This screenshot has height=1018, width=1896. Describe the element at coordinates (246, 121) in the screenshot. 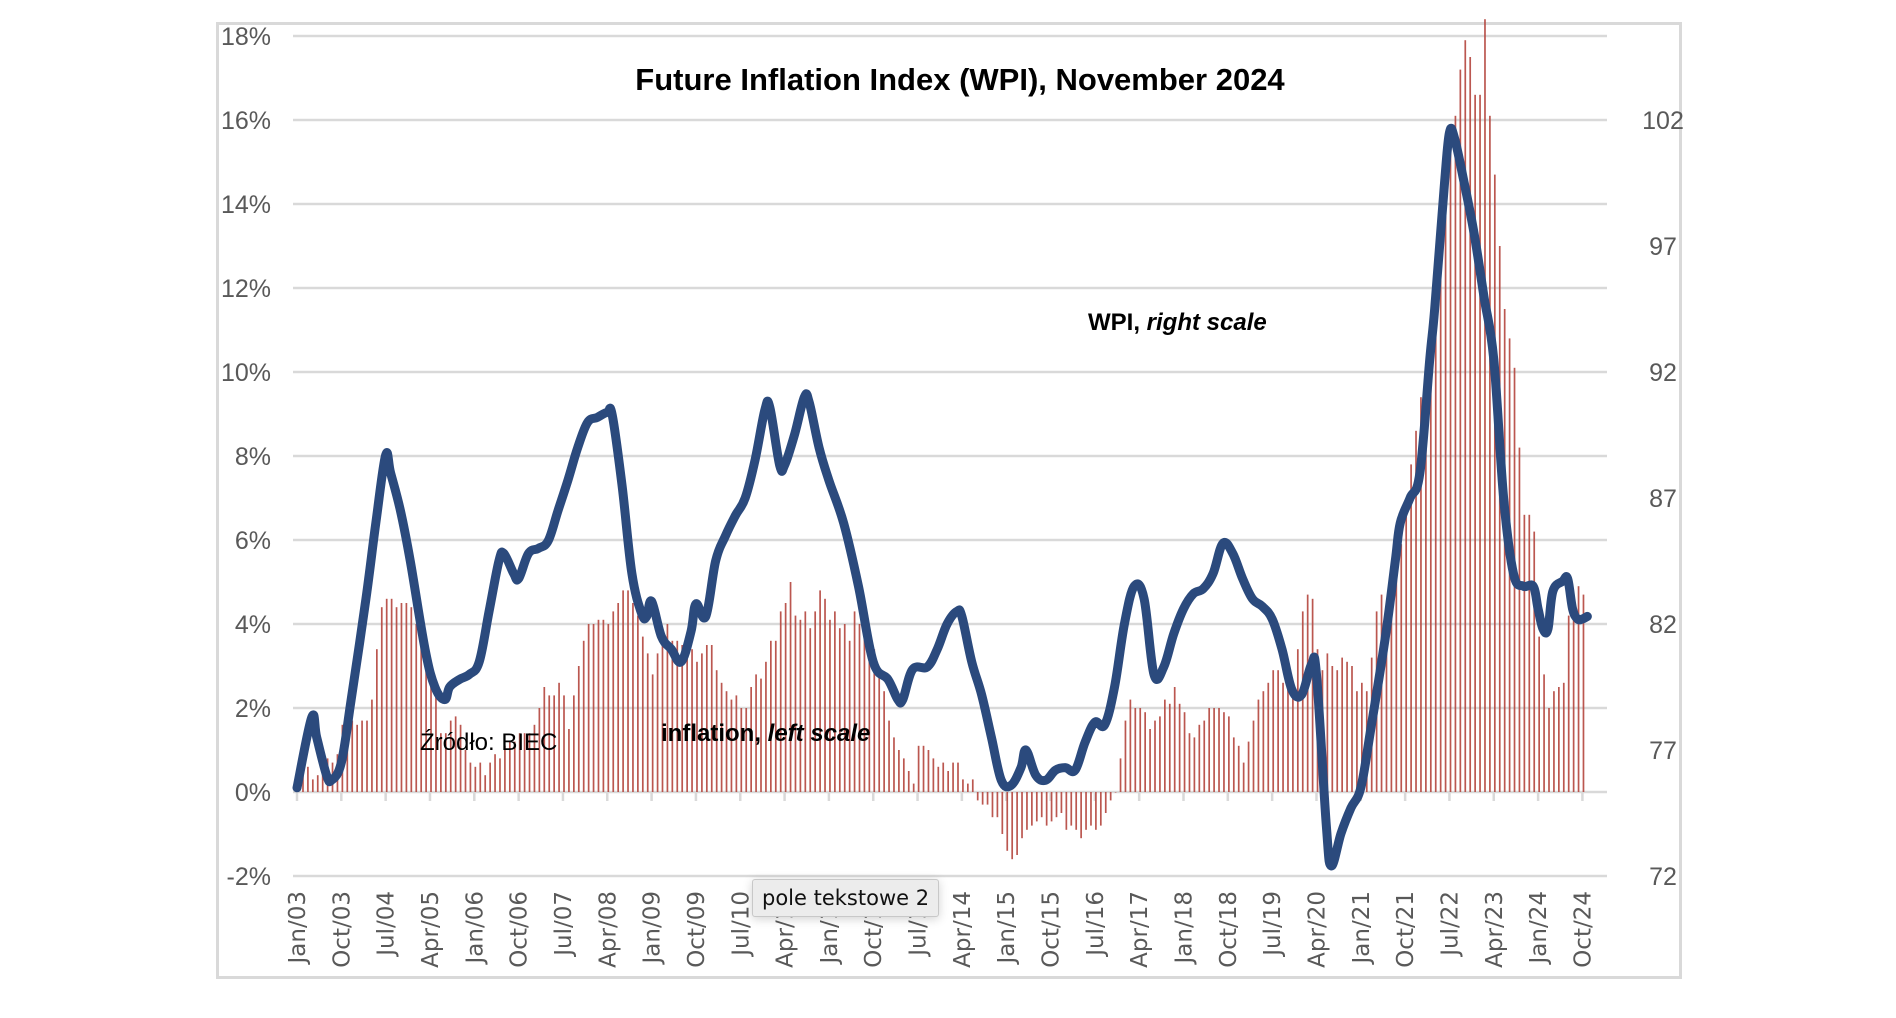

I see `left-tick-label: 16%` at that location.